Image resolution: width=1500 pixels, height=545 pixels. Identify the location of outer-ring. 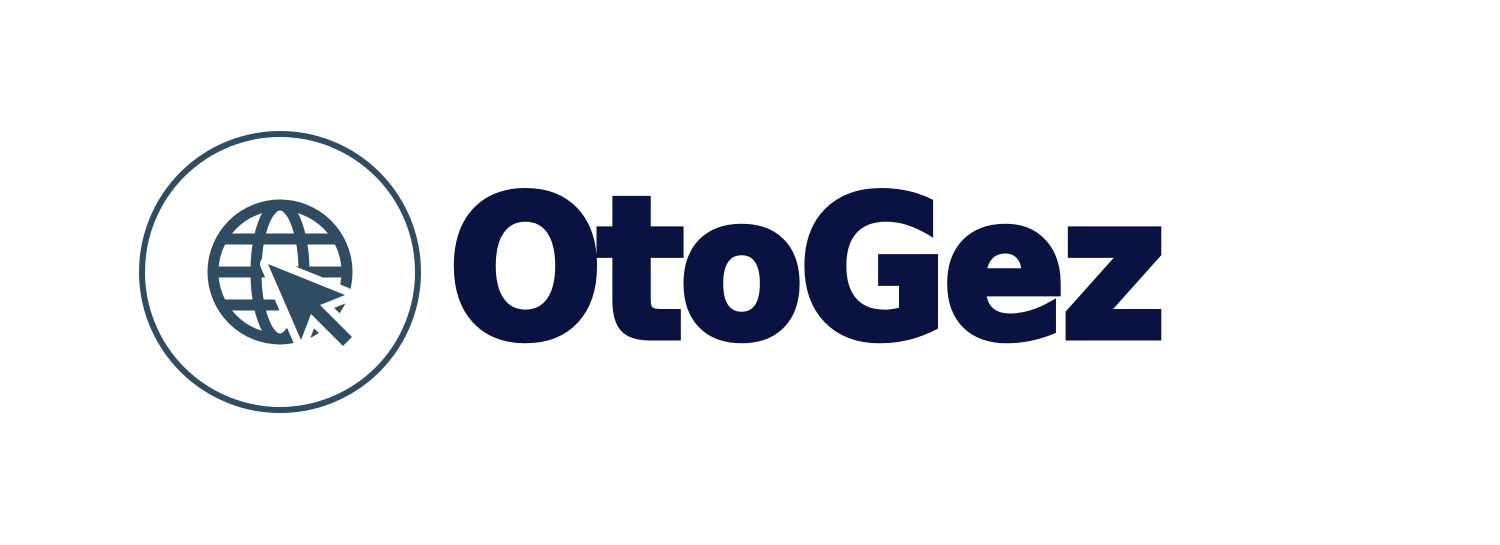
(280, 272).